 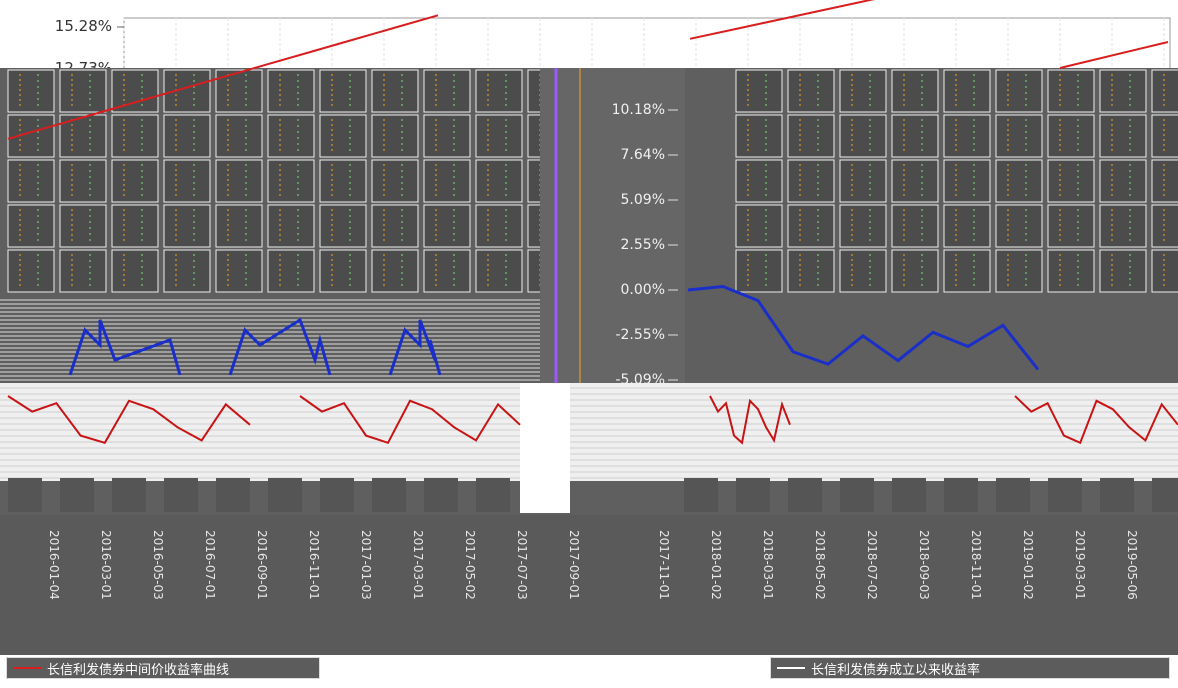 What do you see at coordinates (643, 155) in the screenshot?
I see `y-tick-label-middle: 7.64%` at bounding box center [643, 155].